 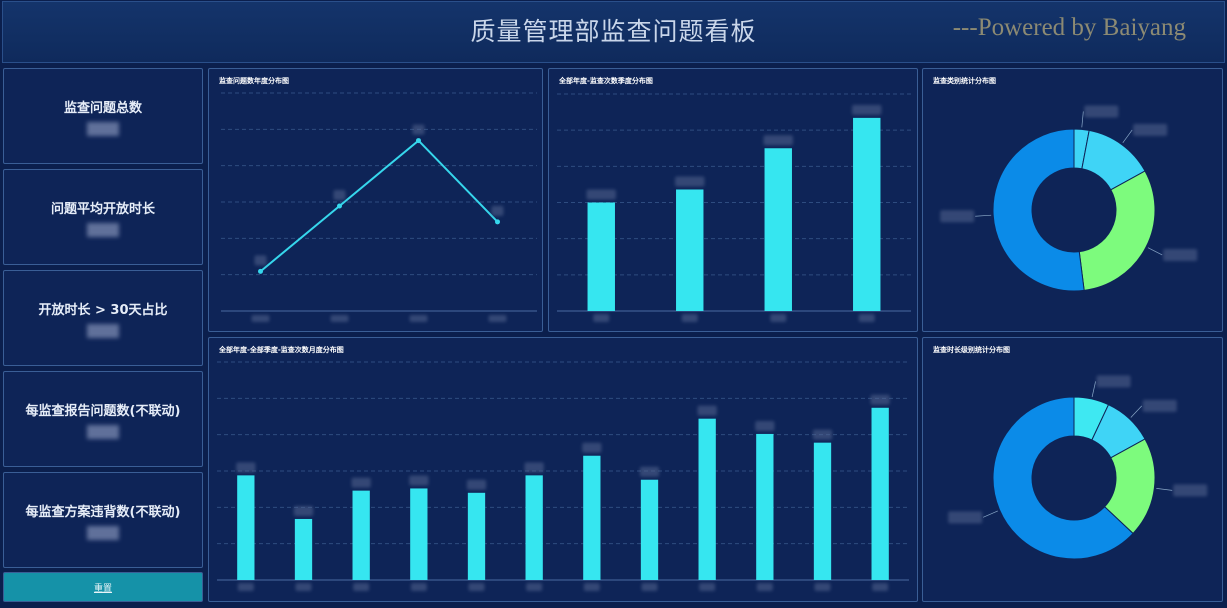 I want to click on line-chart, so click(x=379, y=207).